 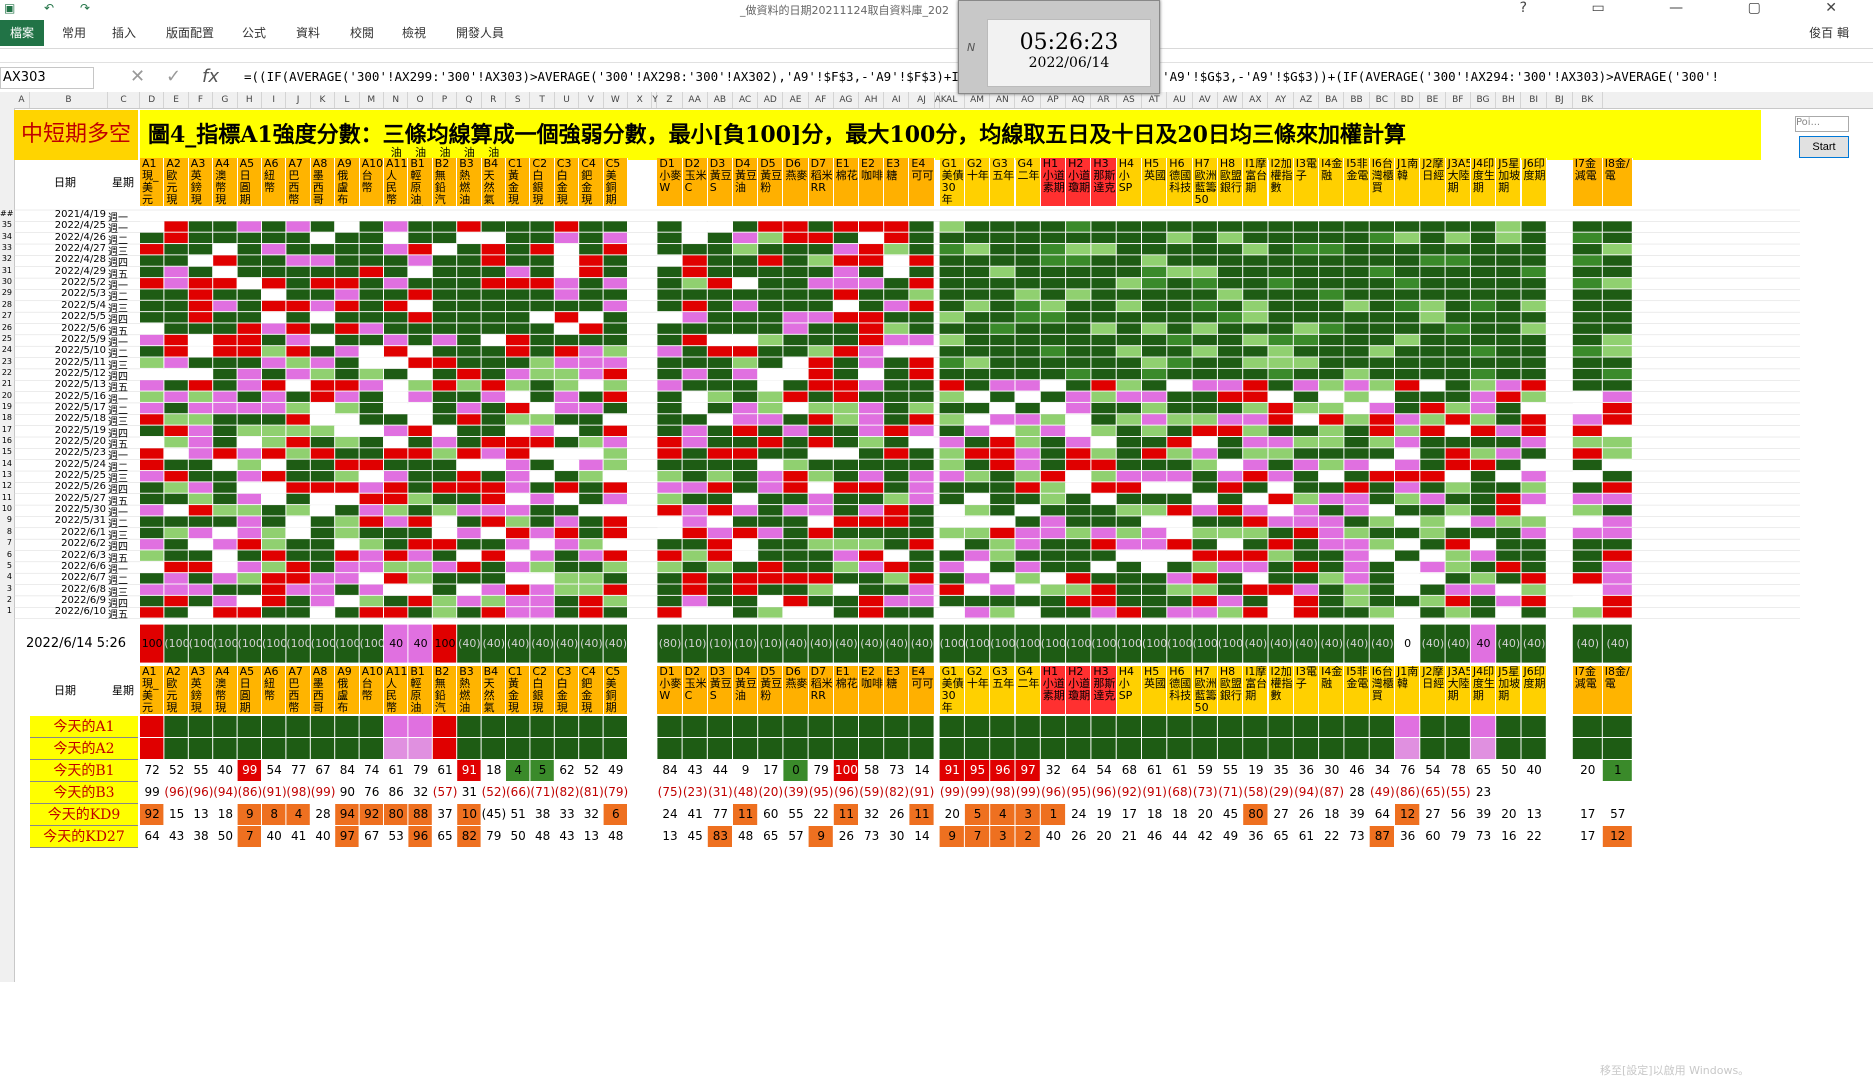 I want to click on column-letter: AS, so click(x=1129, y=100).